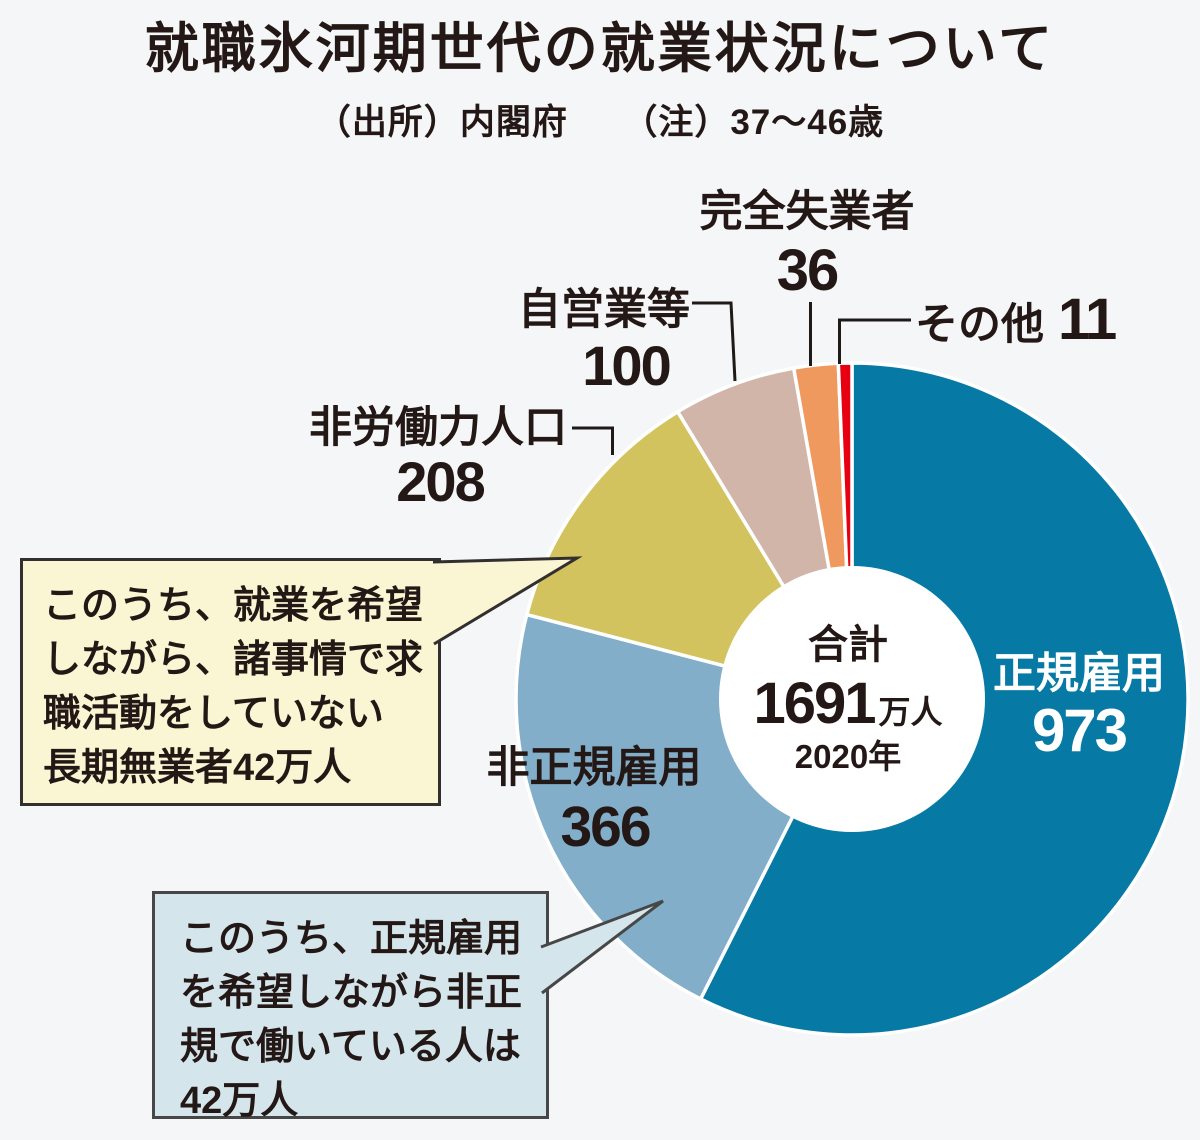  What do you see at coordinates (848, 645) in the screenshot?
I see `total-label: 合計` at bounding box center [848, 645].